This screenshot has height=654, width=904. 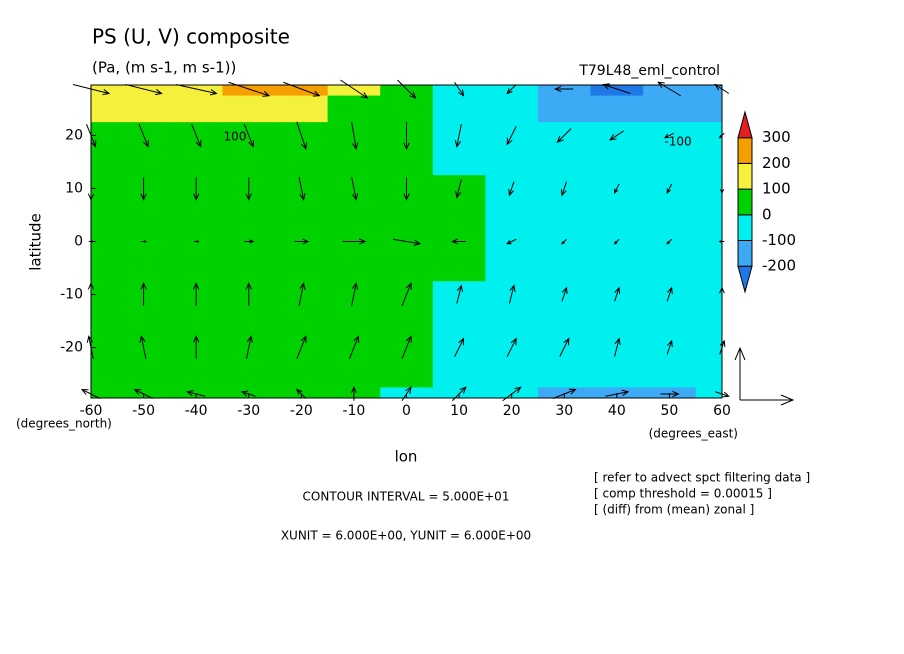 I want to click on y-tick-label: 0, so click(x=78, y=242).